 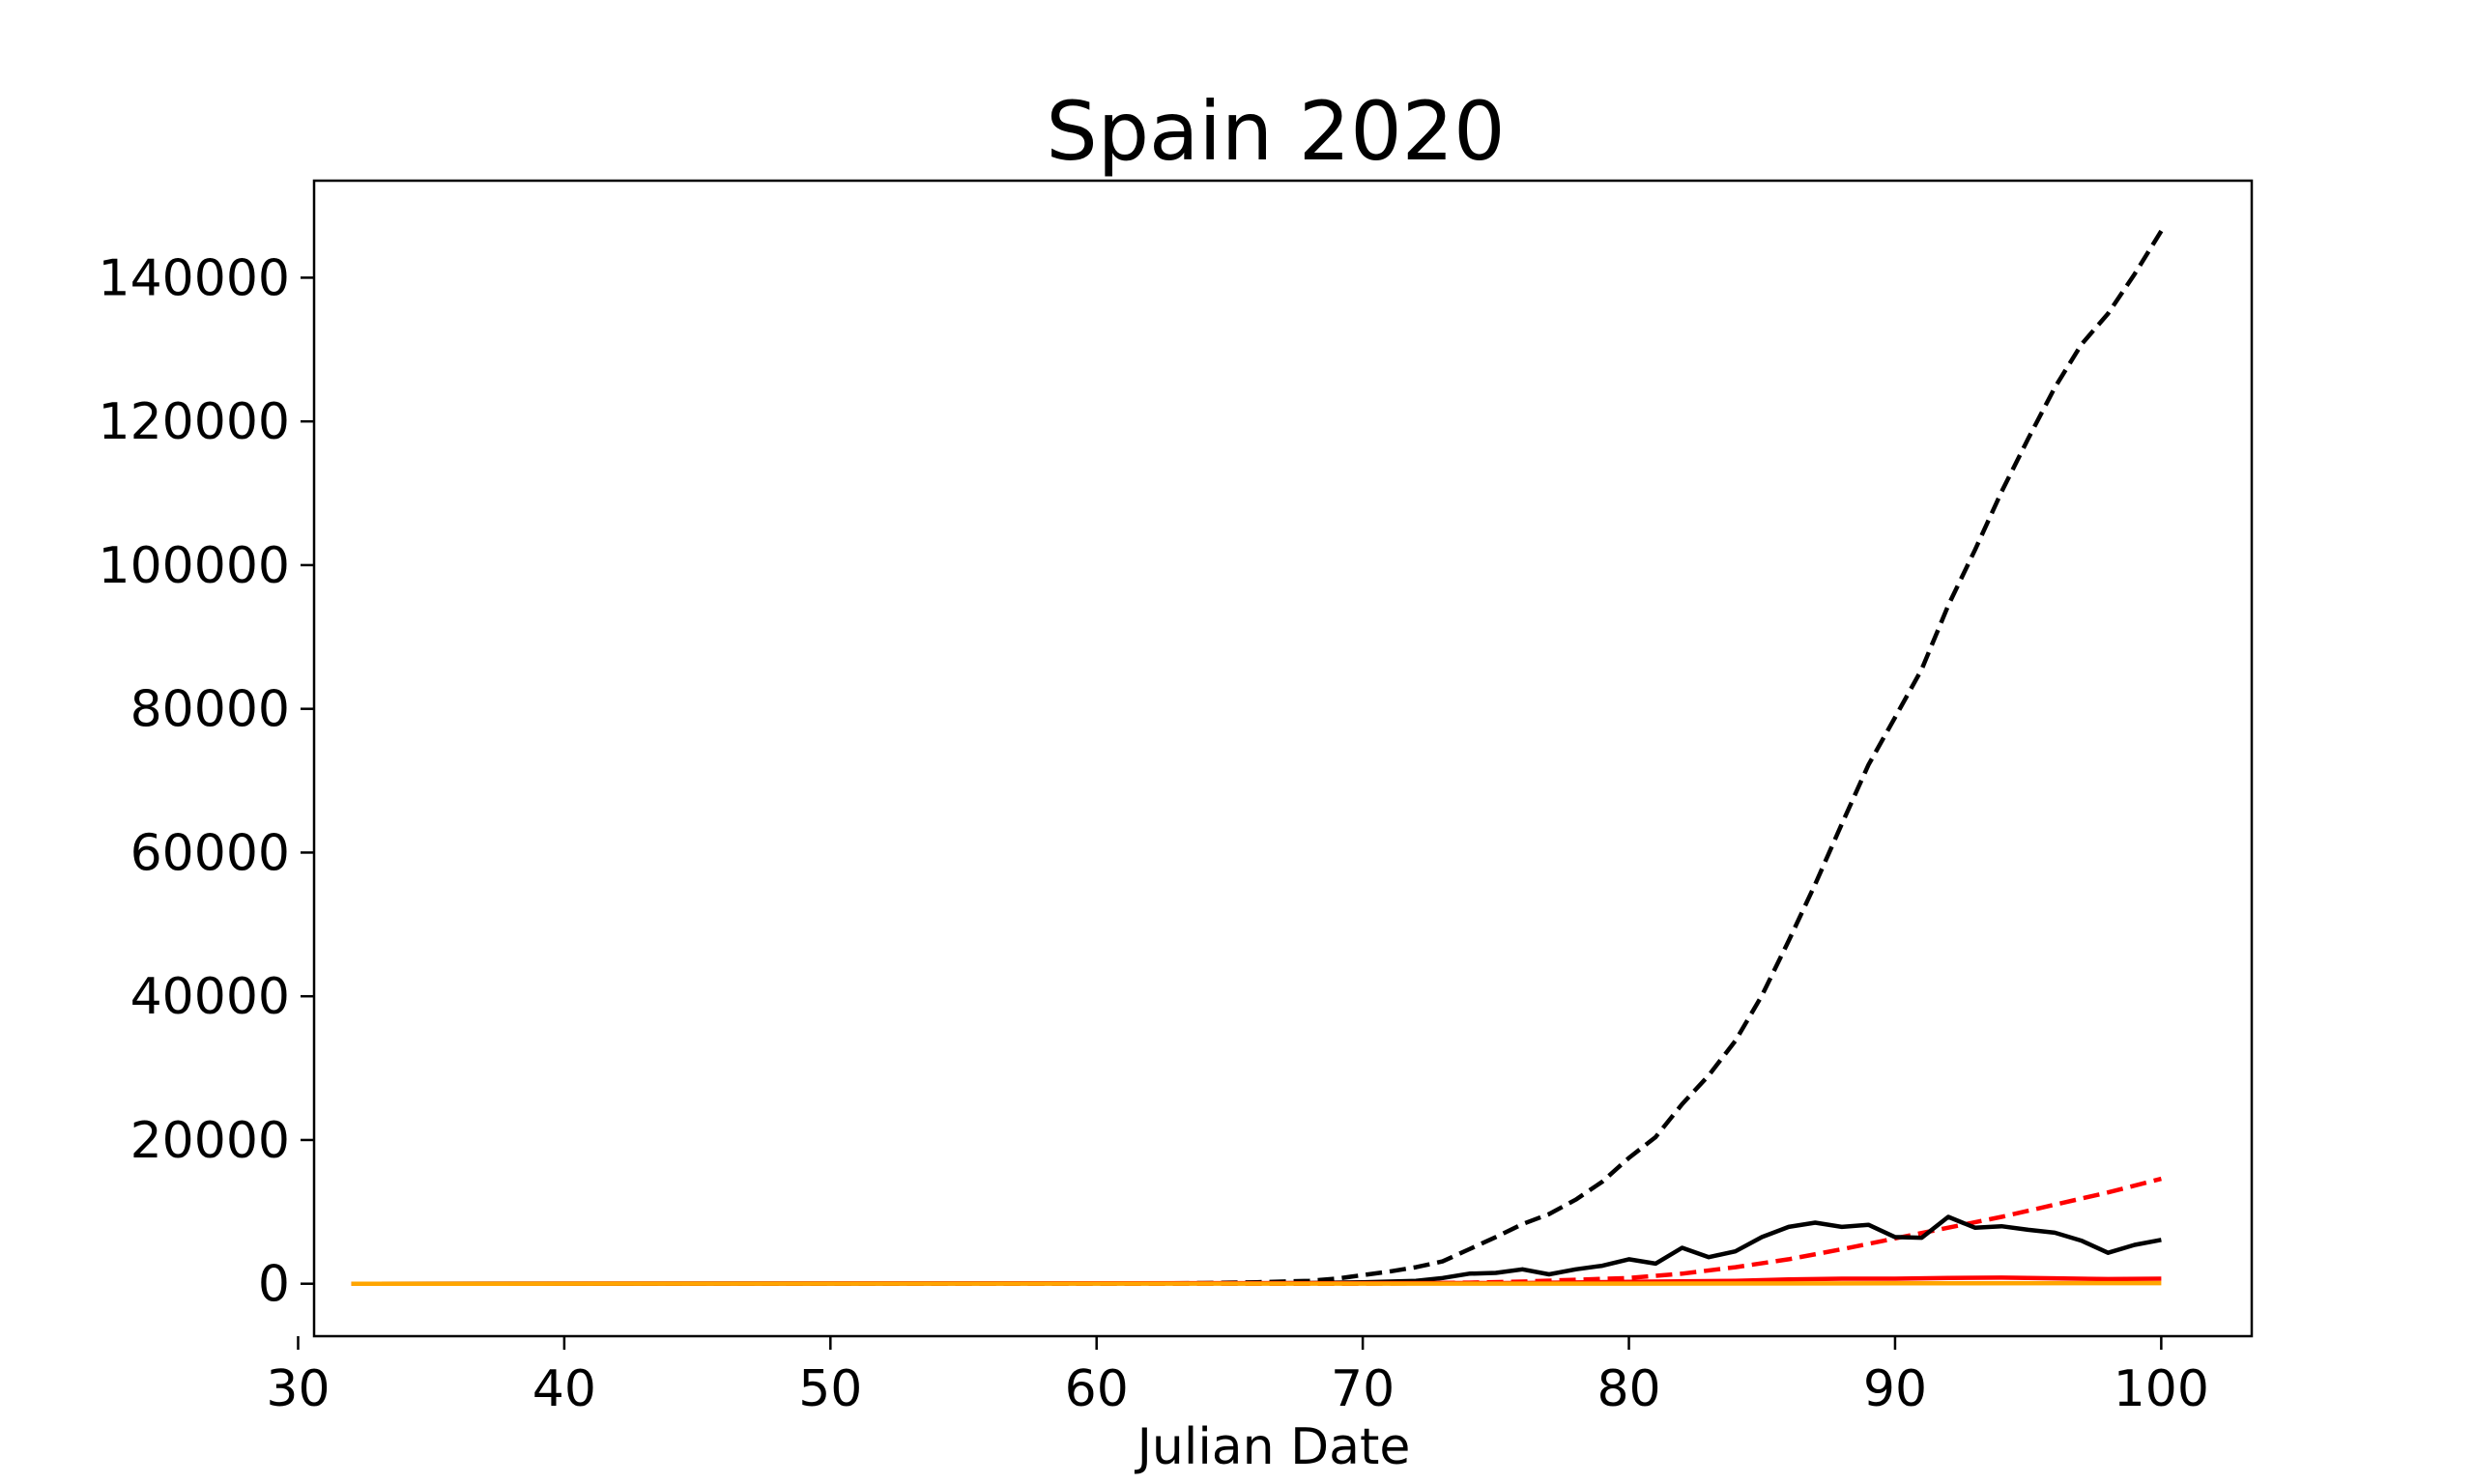 What do you see at coordinates (194, 278) in the screenshot?
I see `y-tick-label: 140000` at bounding box center [194, 278].